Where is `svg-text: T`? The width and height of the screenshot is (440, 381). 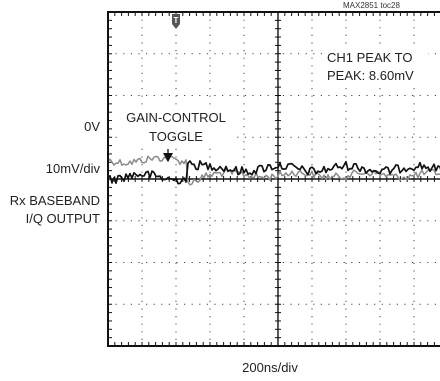
svg-text: T is located at coordinates (176, 20).